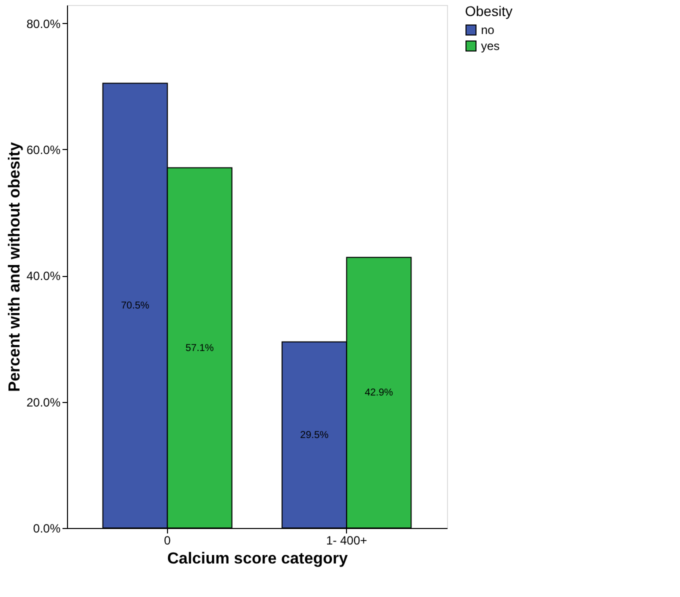 This screenshot has height=597, width=680. What do you see at coordinates (15, 267) in the screenshot?
I see `y-axis-title: Percent with and without obesity` at bounding box center [15, 267].